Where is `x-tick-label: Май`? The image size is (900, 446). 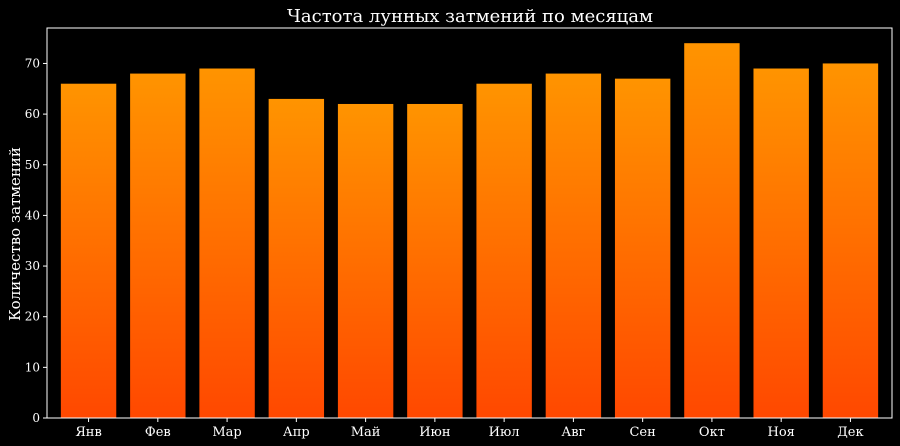
x-tick-label: Май is located at coordinates (366, 432).